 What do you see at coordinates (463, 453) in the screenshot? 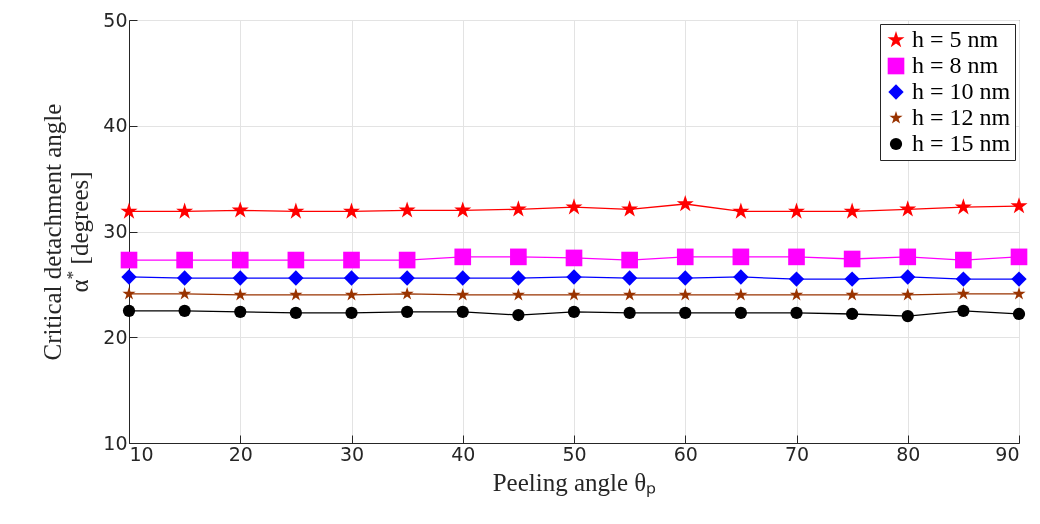
I see `x-tick-label: 40` at bounding box center [463, 453].